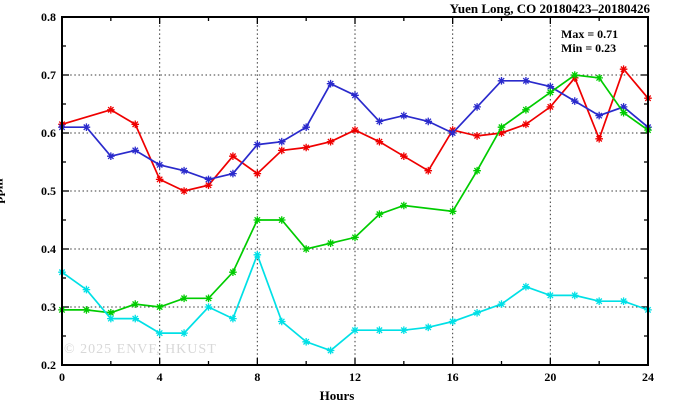 This screenshot has width=674, height=409. Describe the element at coordinates (257, 377) in the screenshot. I see `x-tick-label-8: 8` at that location.